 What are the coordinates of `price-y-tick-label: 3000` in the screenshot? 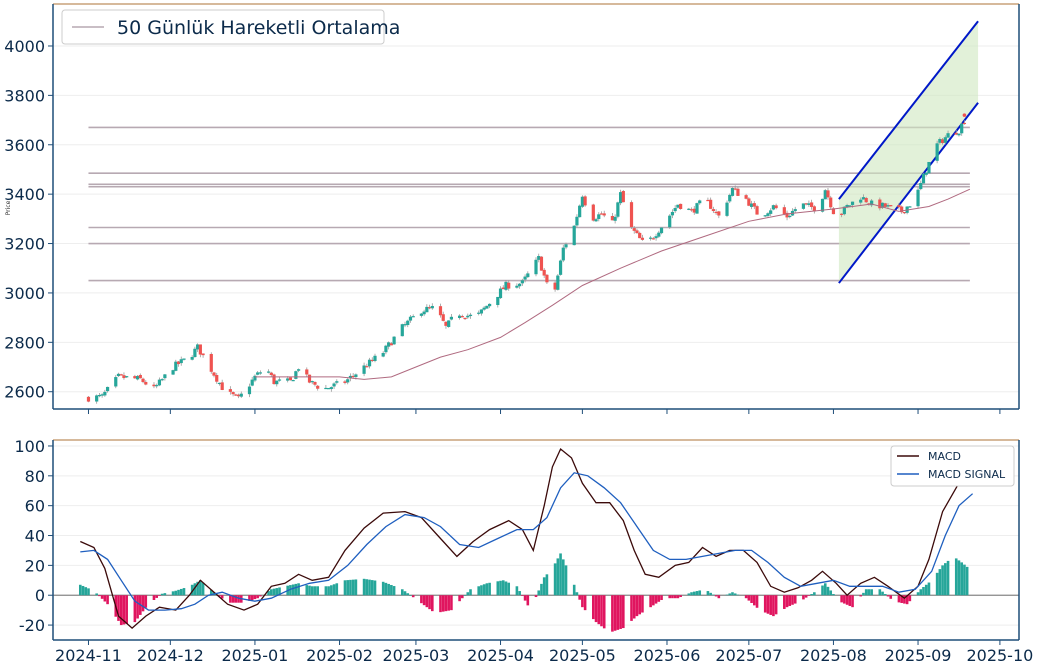 It's located at (24, 293).